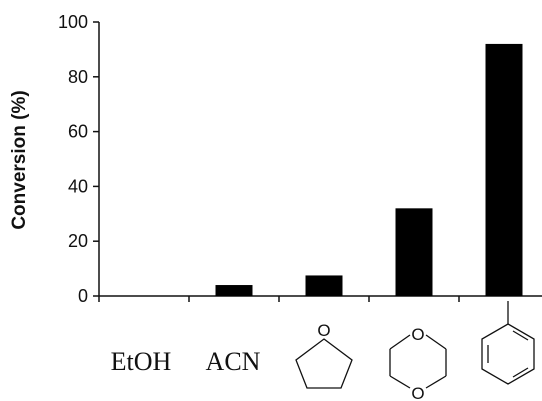  Describe the element at coordinates (508, 343) in the screenshot. I see `toluene-structure-icon` at that location.